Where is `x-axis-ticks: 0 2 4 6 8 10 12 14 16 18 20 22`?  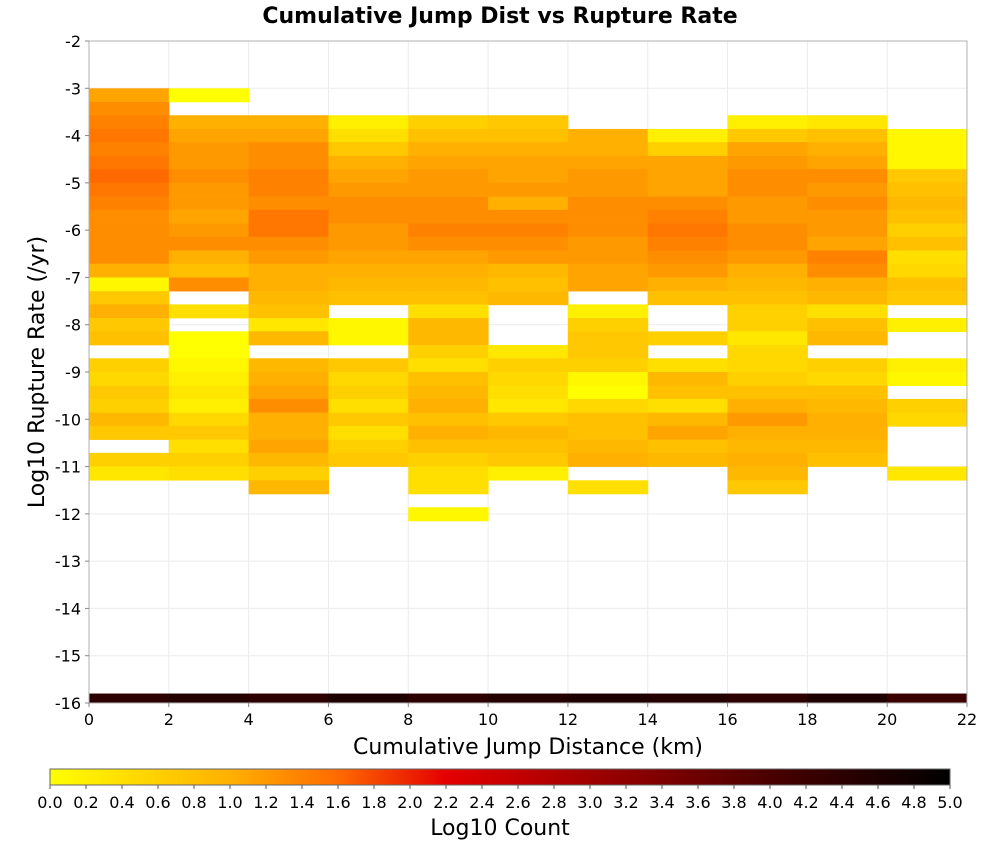
x-axis-ticks: 0 2 4 6 8 10 12 14 16 18 20 22 is located at coordinates (530, 716).